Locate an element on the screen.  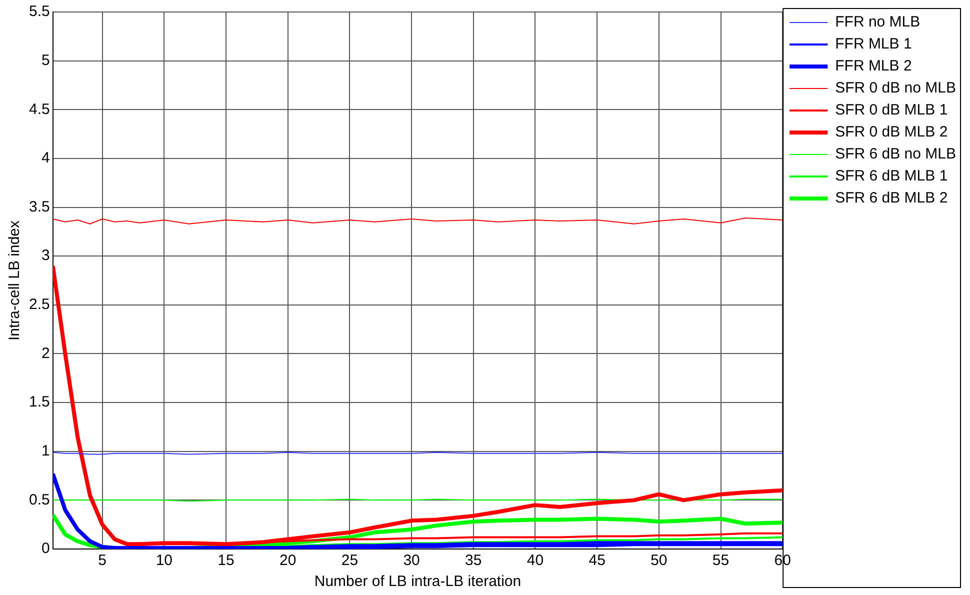
y-axis-title: Intra-cell LB index is located at coordinates (15, 280).